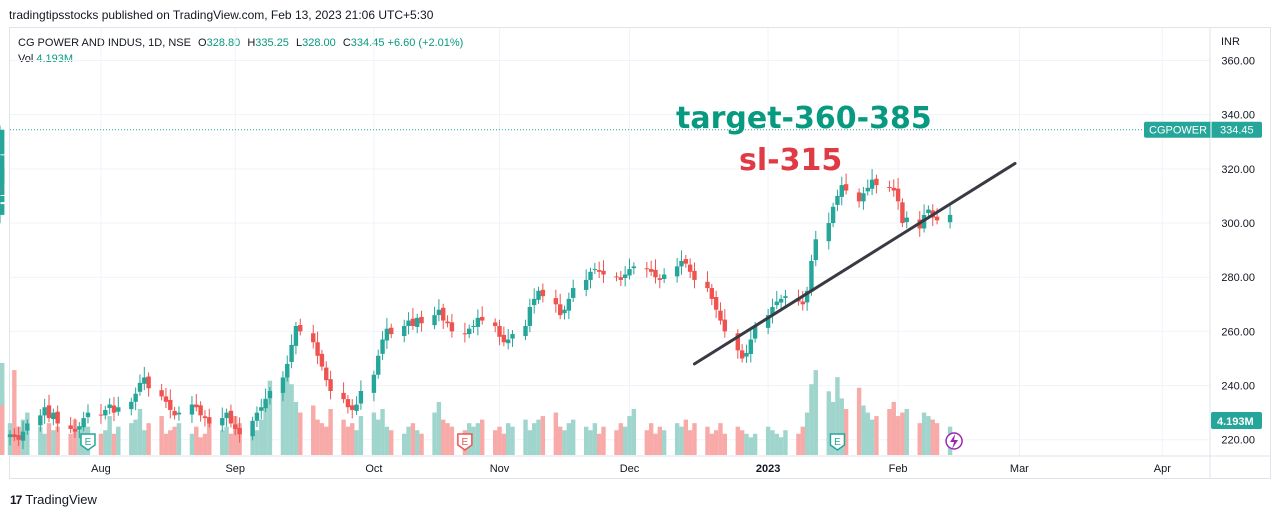  I want to click on target-annotation: target-360-385, so click(804, 118).